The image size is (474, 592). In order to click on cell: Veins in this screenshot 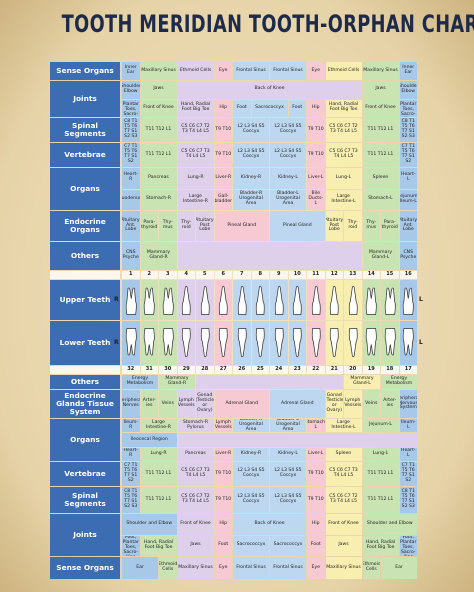, I will do `click(168, 404)`.